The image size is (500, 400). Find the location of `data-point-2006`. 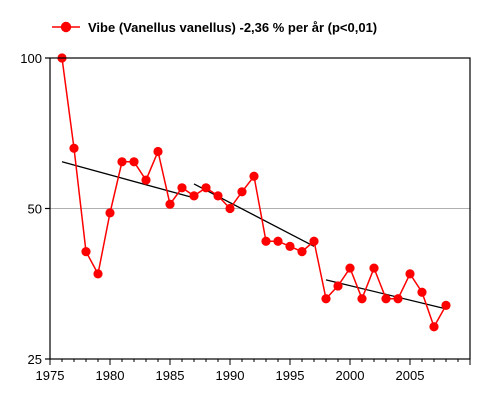

data-point-2006 is located at coordinates (422, 292).